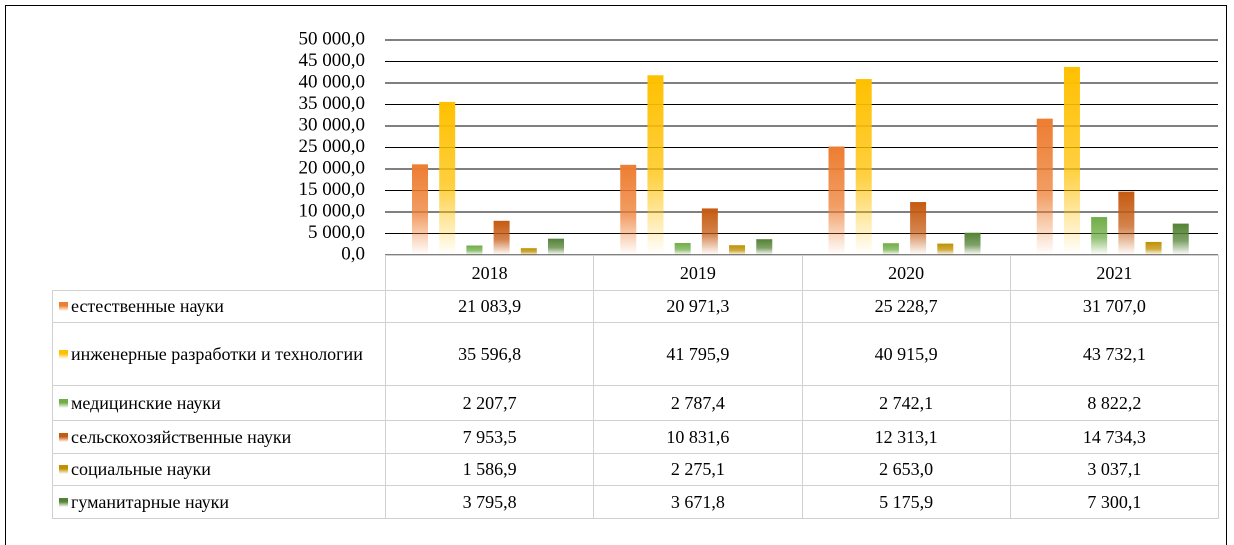  Describe the element at coordinates (490, 403) in the screenshot. I see `data-label: 2 207,7` at that location.